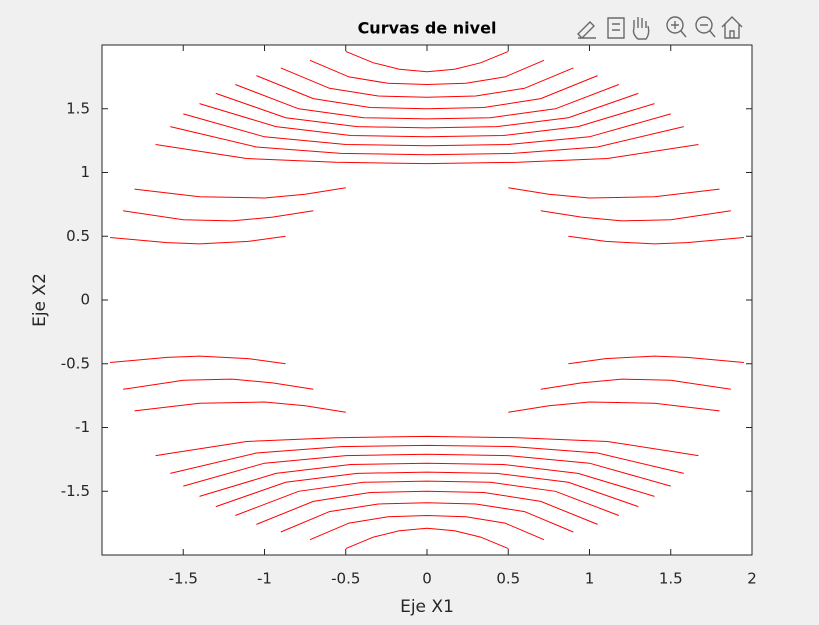 The image size is (819, 625). I want to click on legend-icon, so click(616, 28).